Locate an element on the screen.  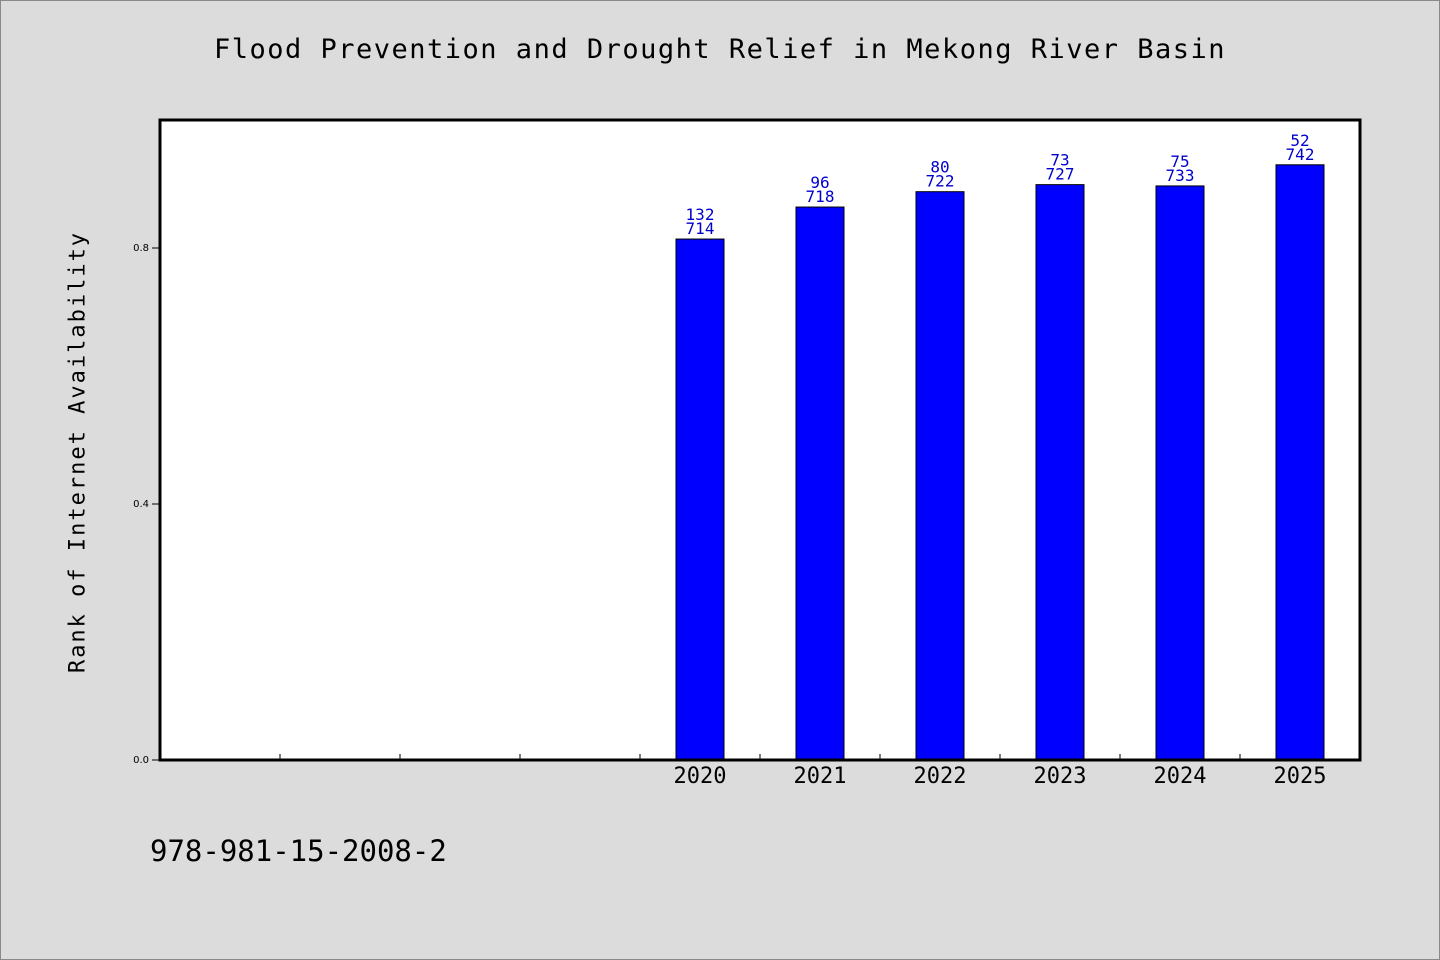
x-tick-label: 2020 is located at coordinates (700, 776).